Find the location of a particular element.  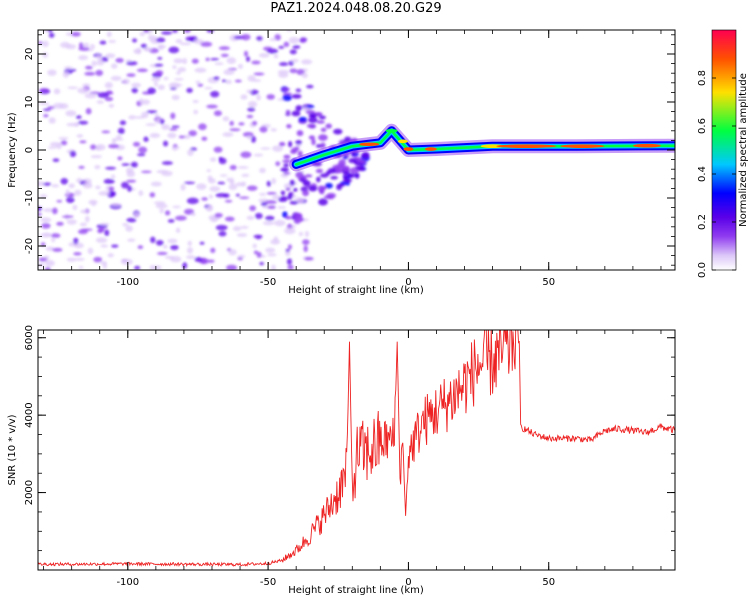

y-tick-label: -20 is located at coordinates (29, 246).